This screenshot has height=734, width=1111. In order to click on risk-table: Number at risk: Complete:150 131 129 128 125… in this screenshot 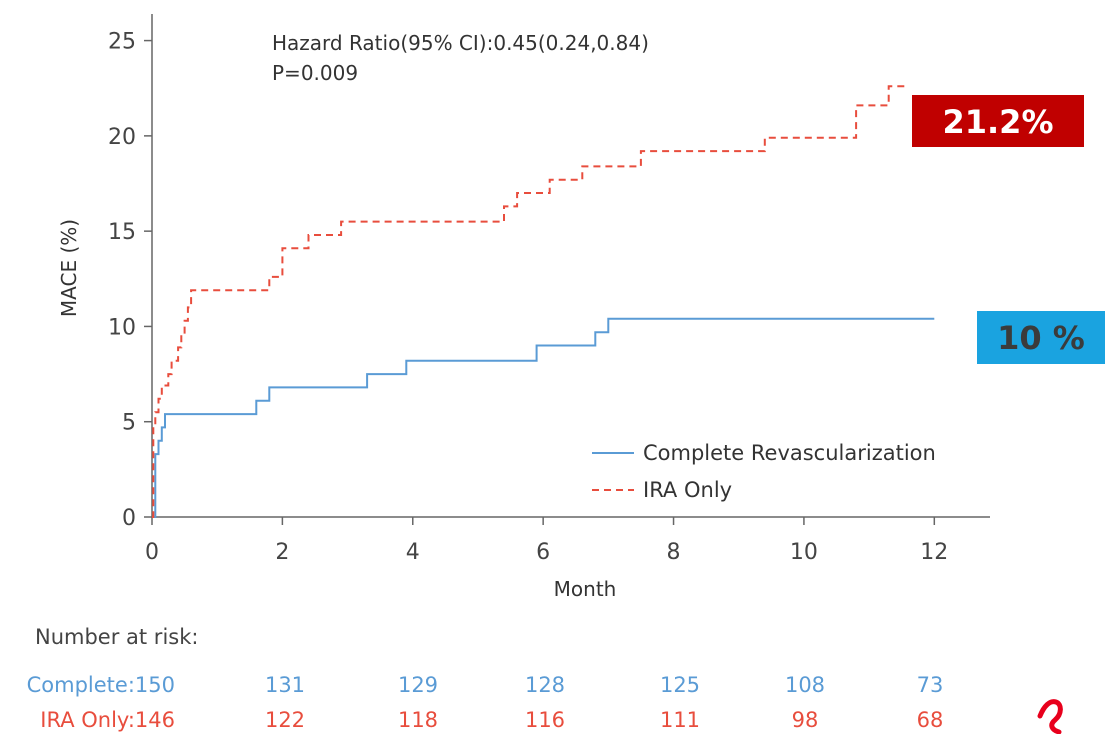, I will do `click(485, 678)`.